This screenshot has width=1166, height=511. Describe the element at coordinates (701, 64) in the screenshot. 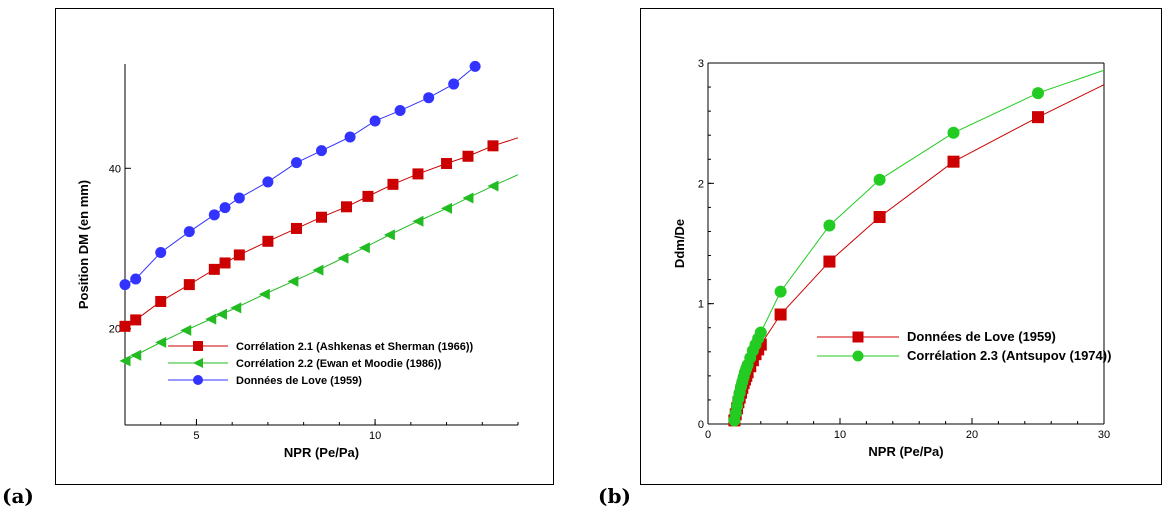

I see `b-y-tick-label: 3` at that location.